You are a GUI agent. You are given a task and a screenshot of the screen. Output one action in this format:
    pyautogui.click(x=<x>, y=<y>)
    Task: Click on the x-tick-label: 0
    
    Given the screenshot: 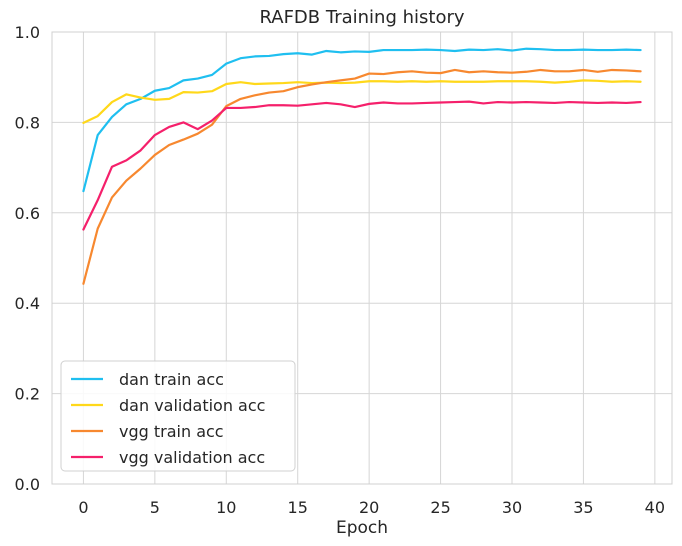 What is the action you would take?
    pyautogui.click(x=83, y=507)
    